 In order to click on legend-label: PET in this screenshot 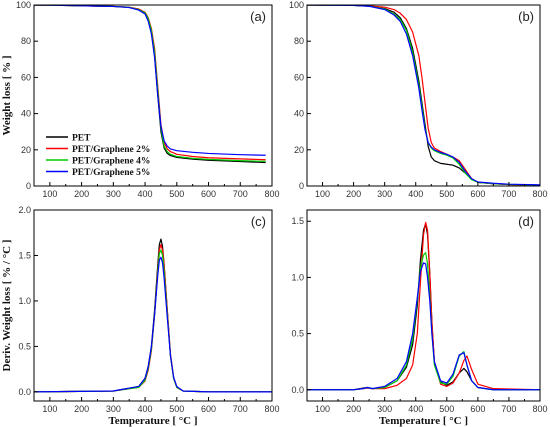, I will do `click(81, 139)`.